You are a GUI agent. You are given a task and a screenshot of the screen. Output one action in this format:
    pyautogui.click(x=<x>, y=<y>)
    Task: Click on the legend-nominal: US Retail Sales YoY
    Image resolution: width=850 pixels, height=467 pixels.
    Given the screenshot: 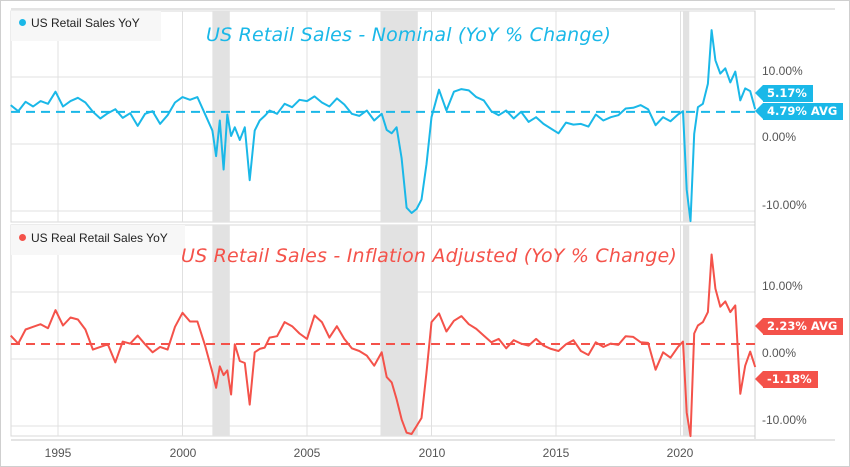 What is the action you would take?
    pyautogui.click(x=86, y=26)
    